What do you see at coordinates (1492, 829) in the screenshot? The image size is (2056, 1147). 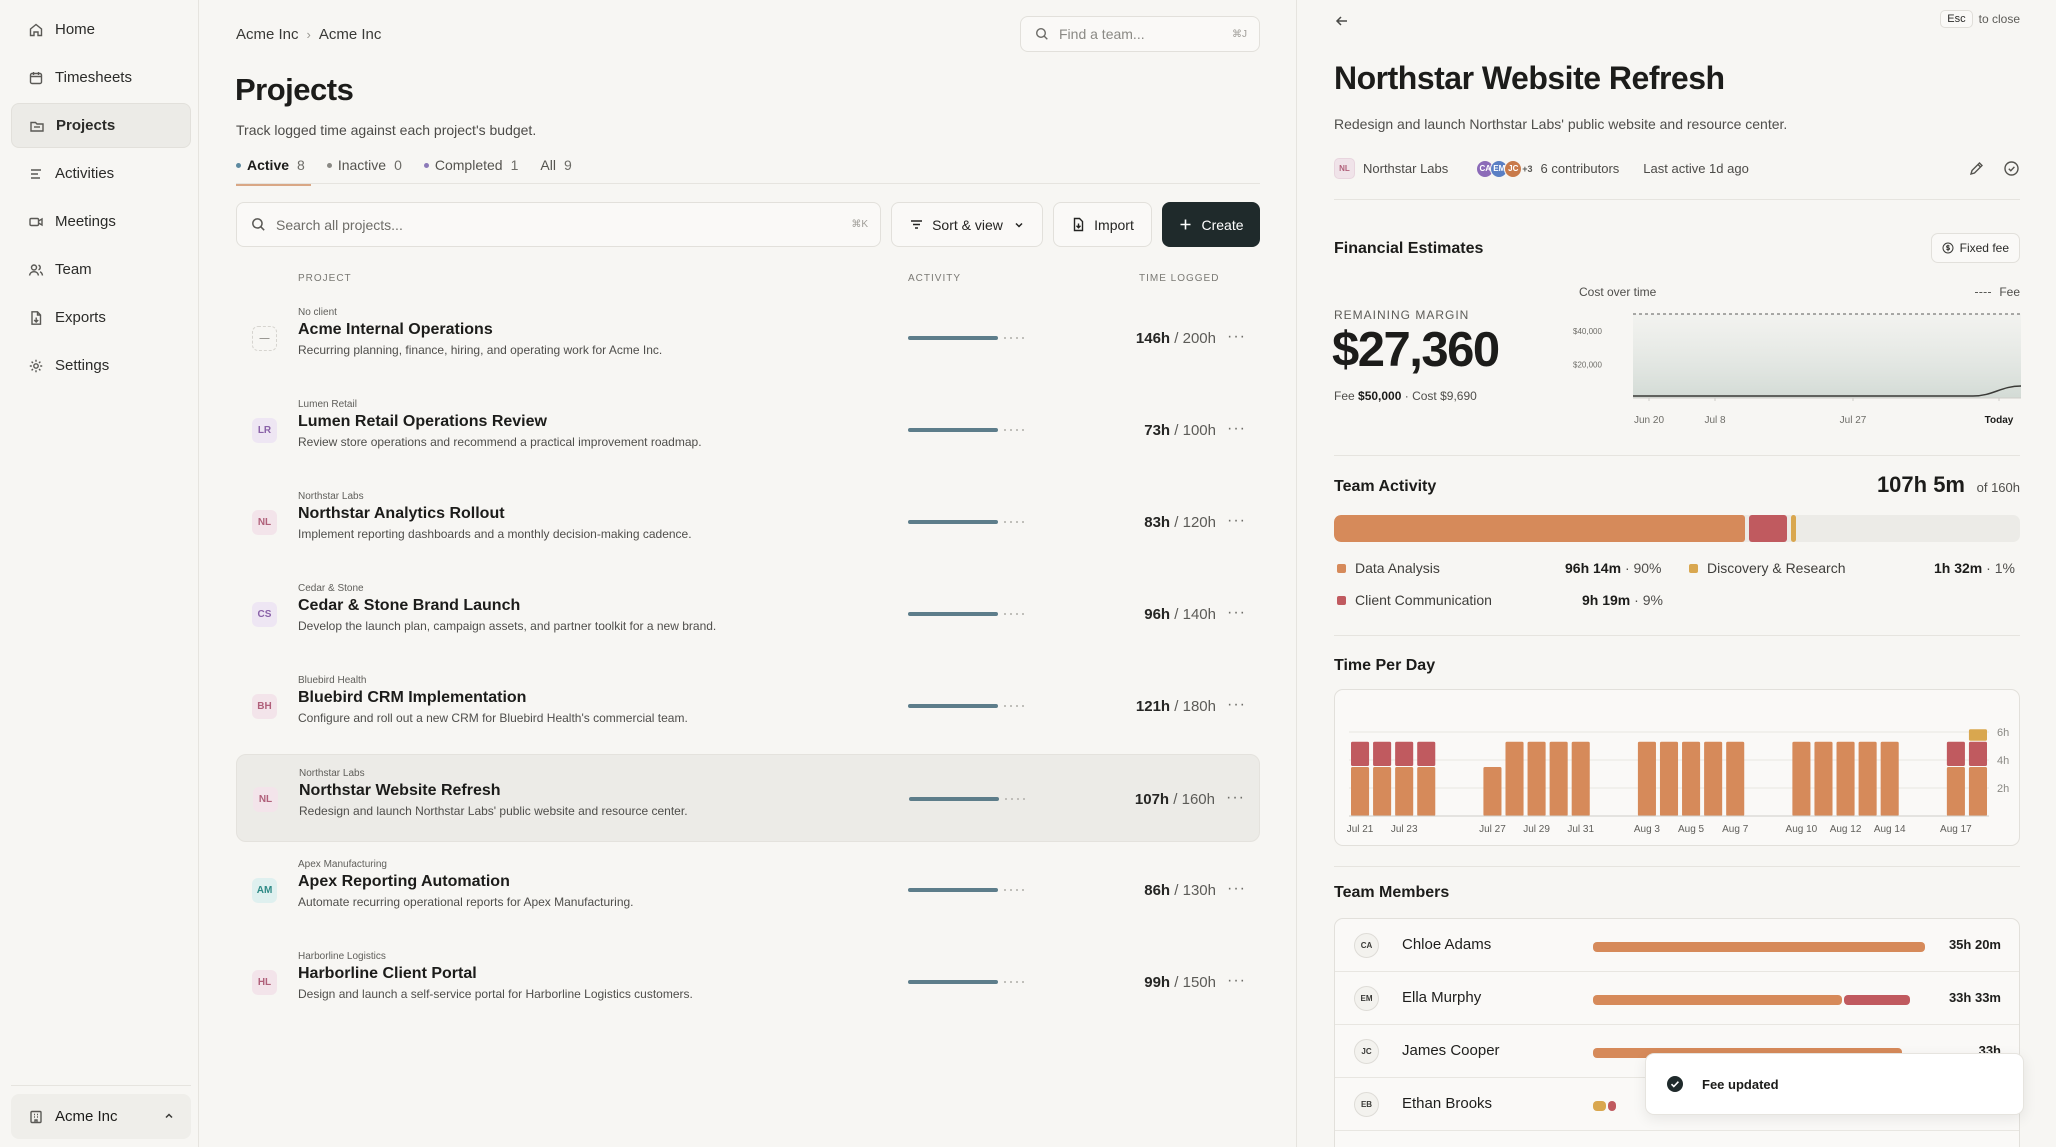 I see `x-tick-label: Jul 27` at bounding box center [1492, 829].